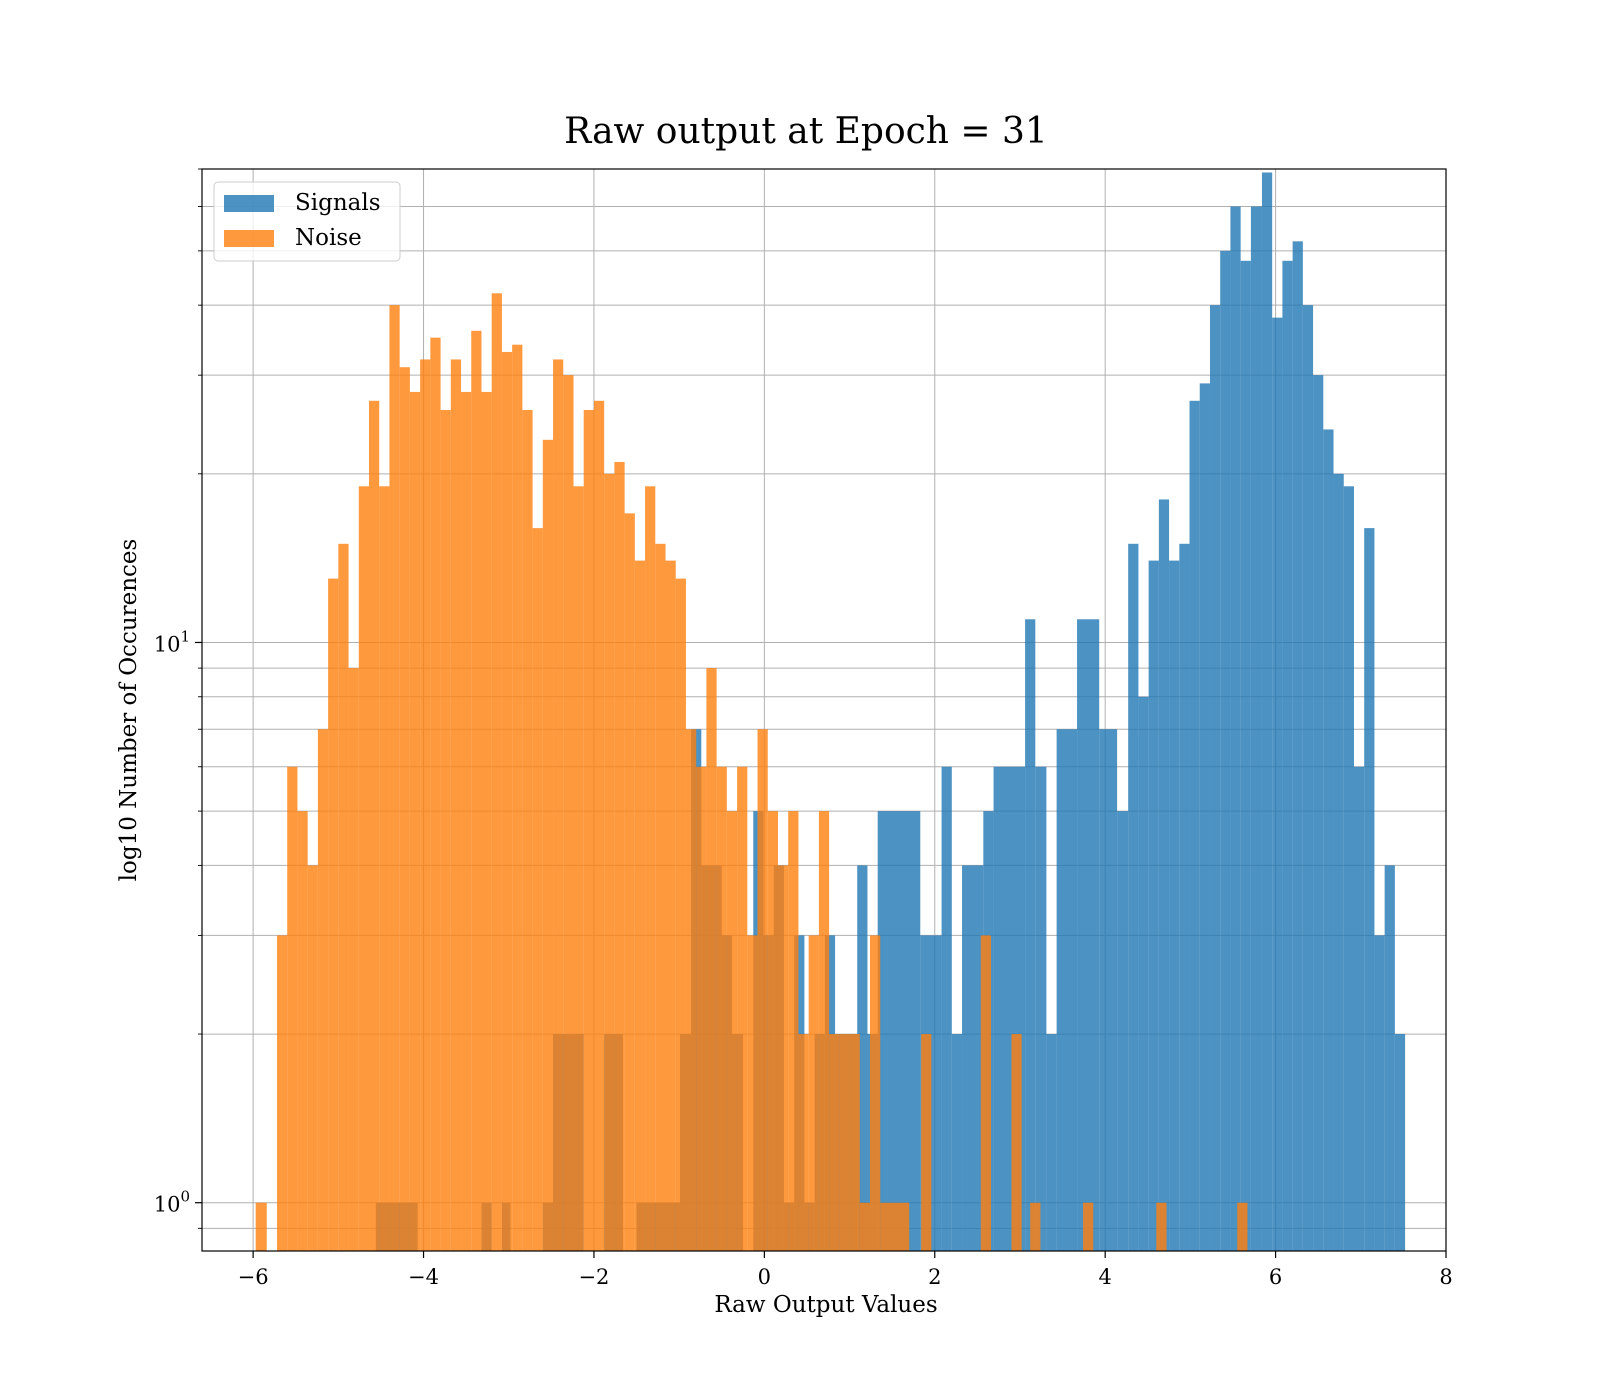 This screenshot has height=1400, width=1600. Describe the element at coordinates (764, 1277) in the screenshot. I see `x-tick-label: 0` at that location.